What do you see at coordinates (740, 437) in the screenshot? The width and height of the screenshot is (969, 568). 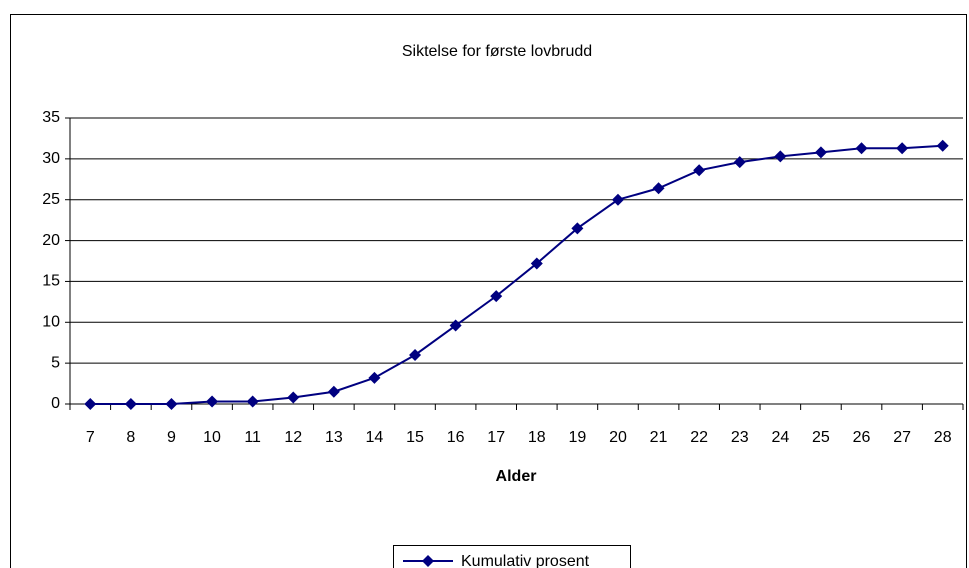 I see `x-tick-label: 23` at bounding box center [740, 437].